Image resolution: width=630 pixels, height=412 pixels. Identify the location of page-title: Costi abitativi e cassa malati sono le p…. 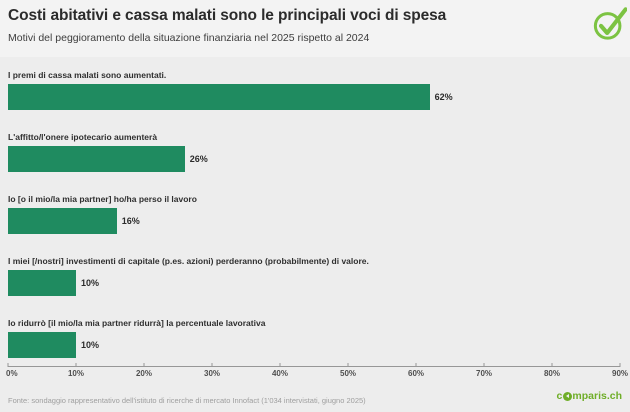
(227, 15).